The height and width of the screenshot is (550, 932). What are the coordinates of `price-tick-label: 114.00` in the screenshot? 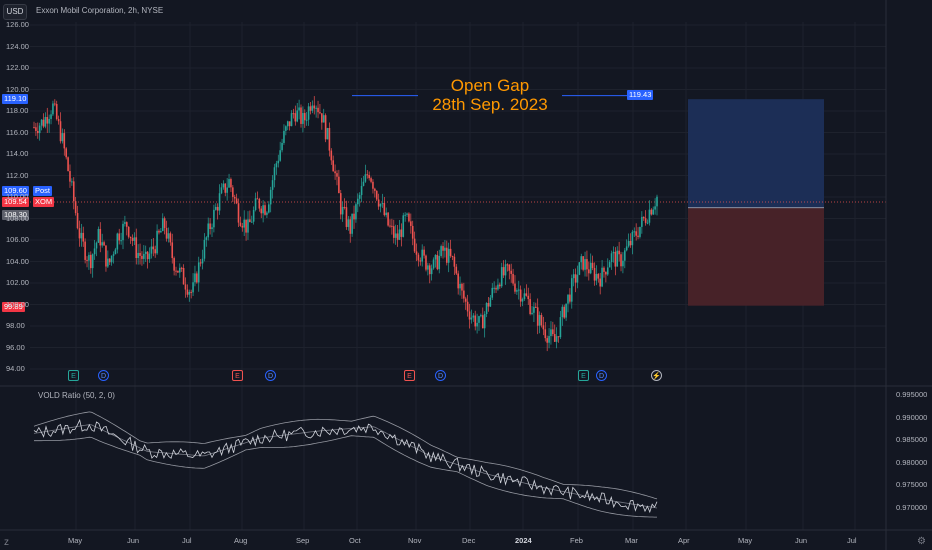 It's located at (17, 153).